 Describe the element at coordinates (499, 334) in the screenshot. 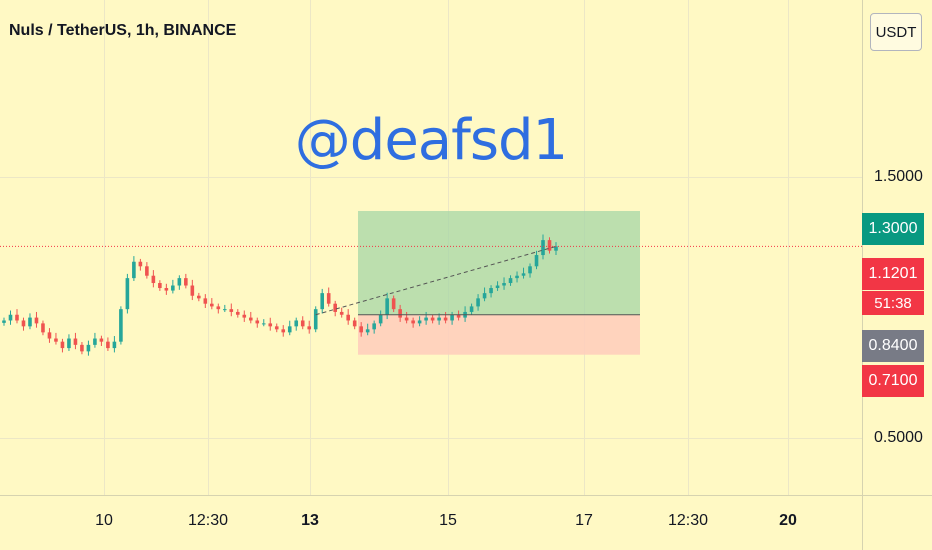

I see `loss-zone` at that location.